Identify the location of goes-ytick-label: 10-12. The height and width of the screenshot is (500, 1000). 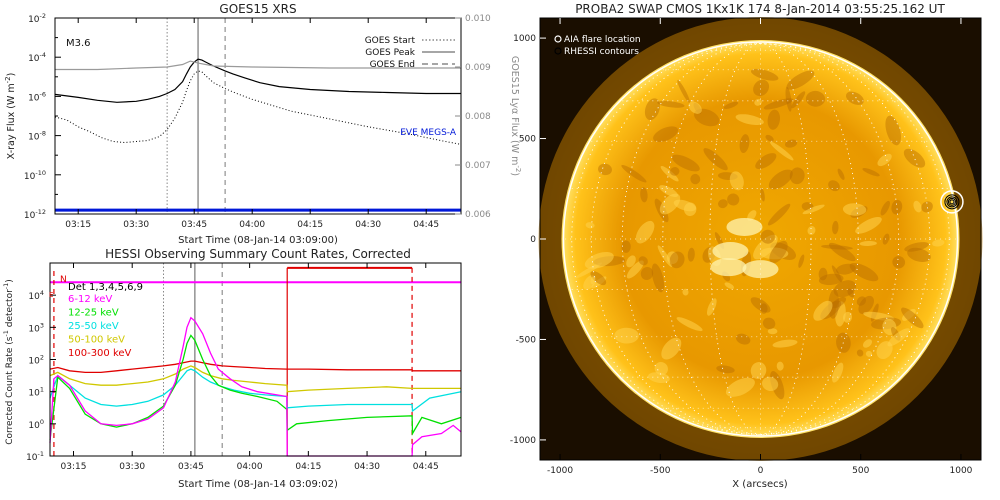
(35, 214).